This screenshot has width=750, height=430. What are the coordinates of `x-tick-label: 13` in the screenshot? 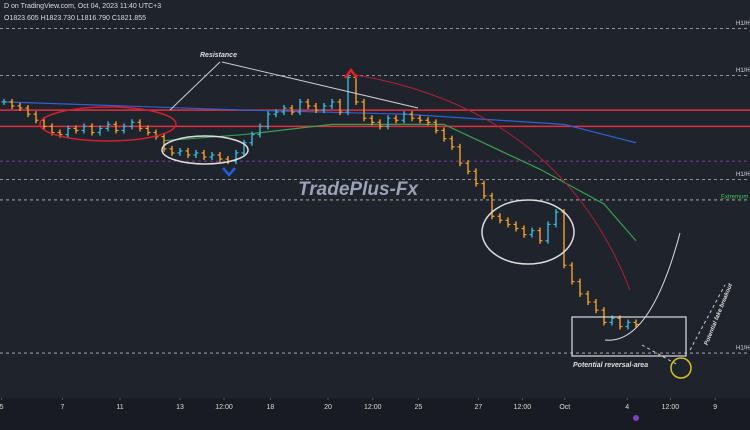 It's located at (180, 407).